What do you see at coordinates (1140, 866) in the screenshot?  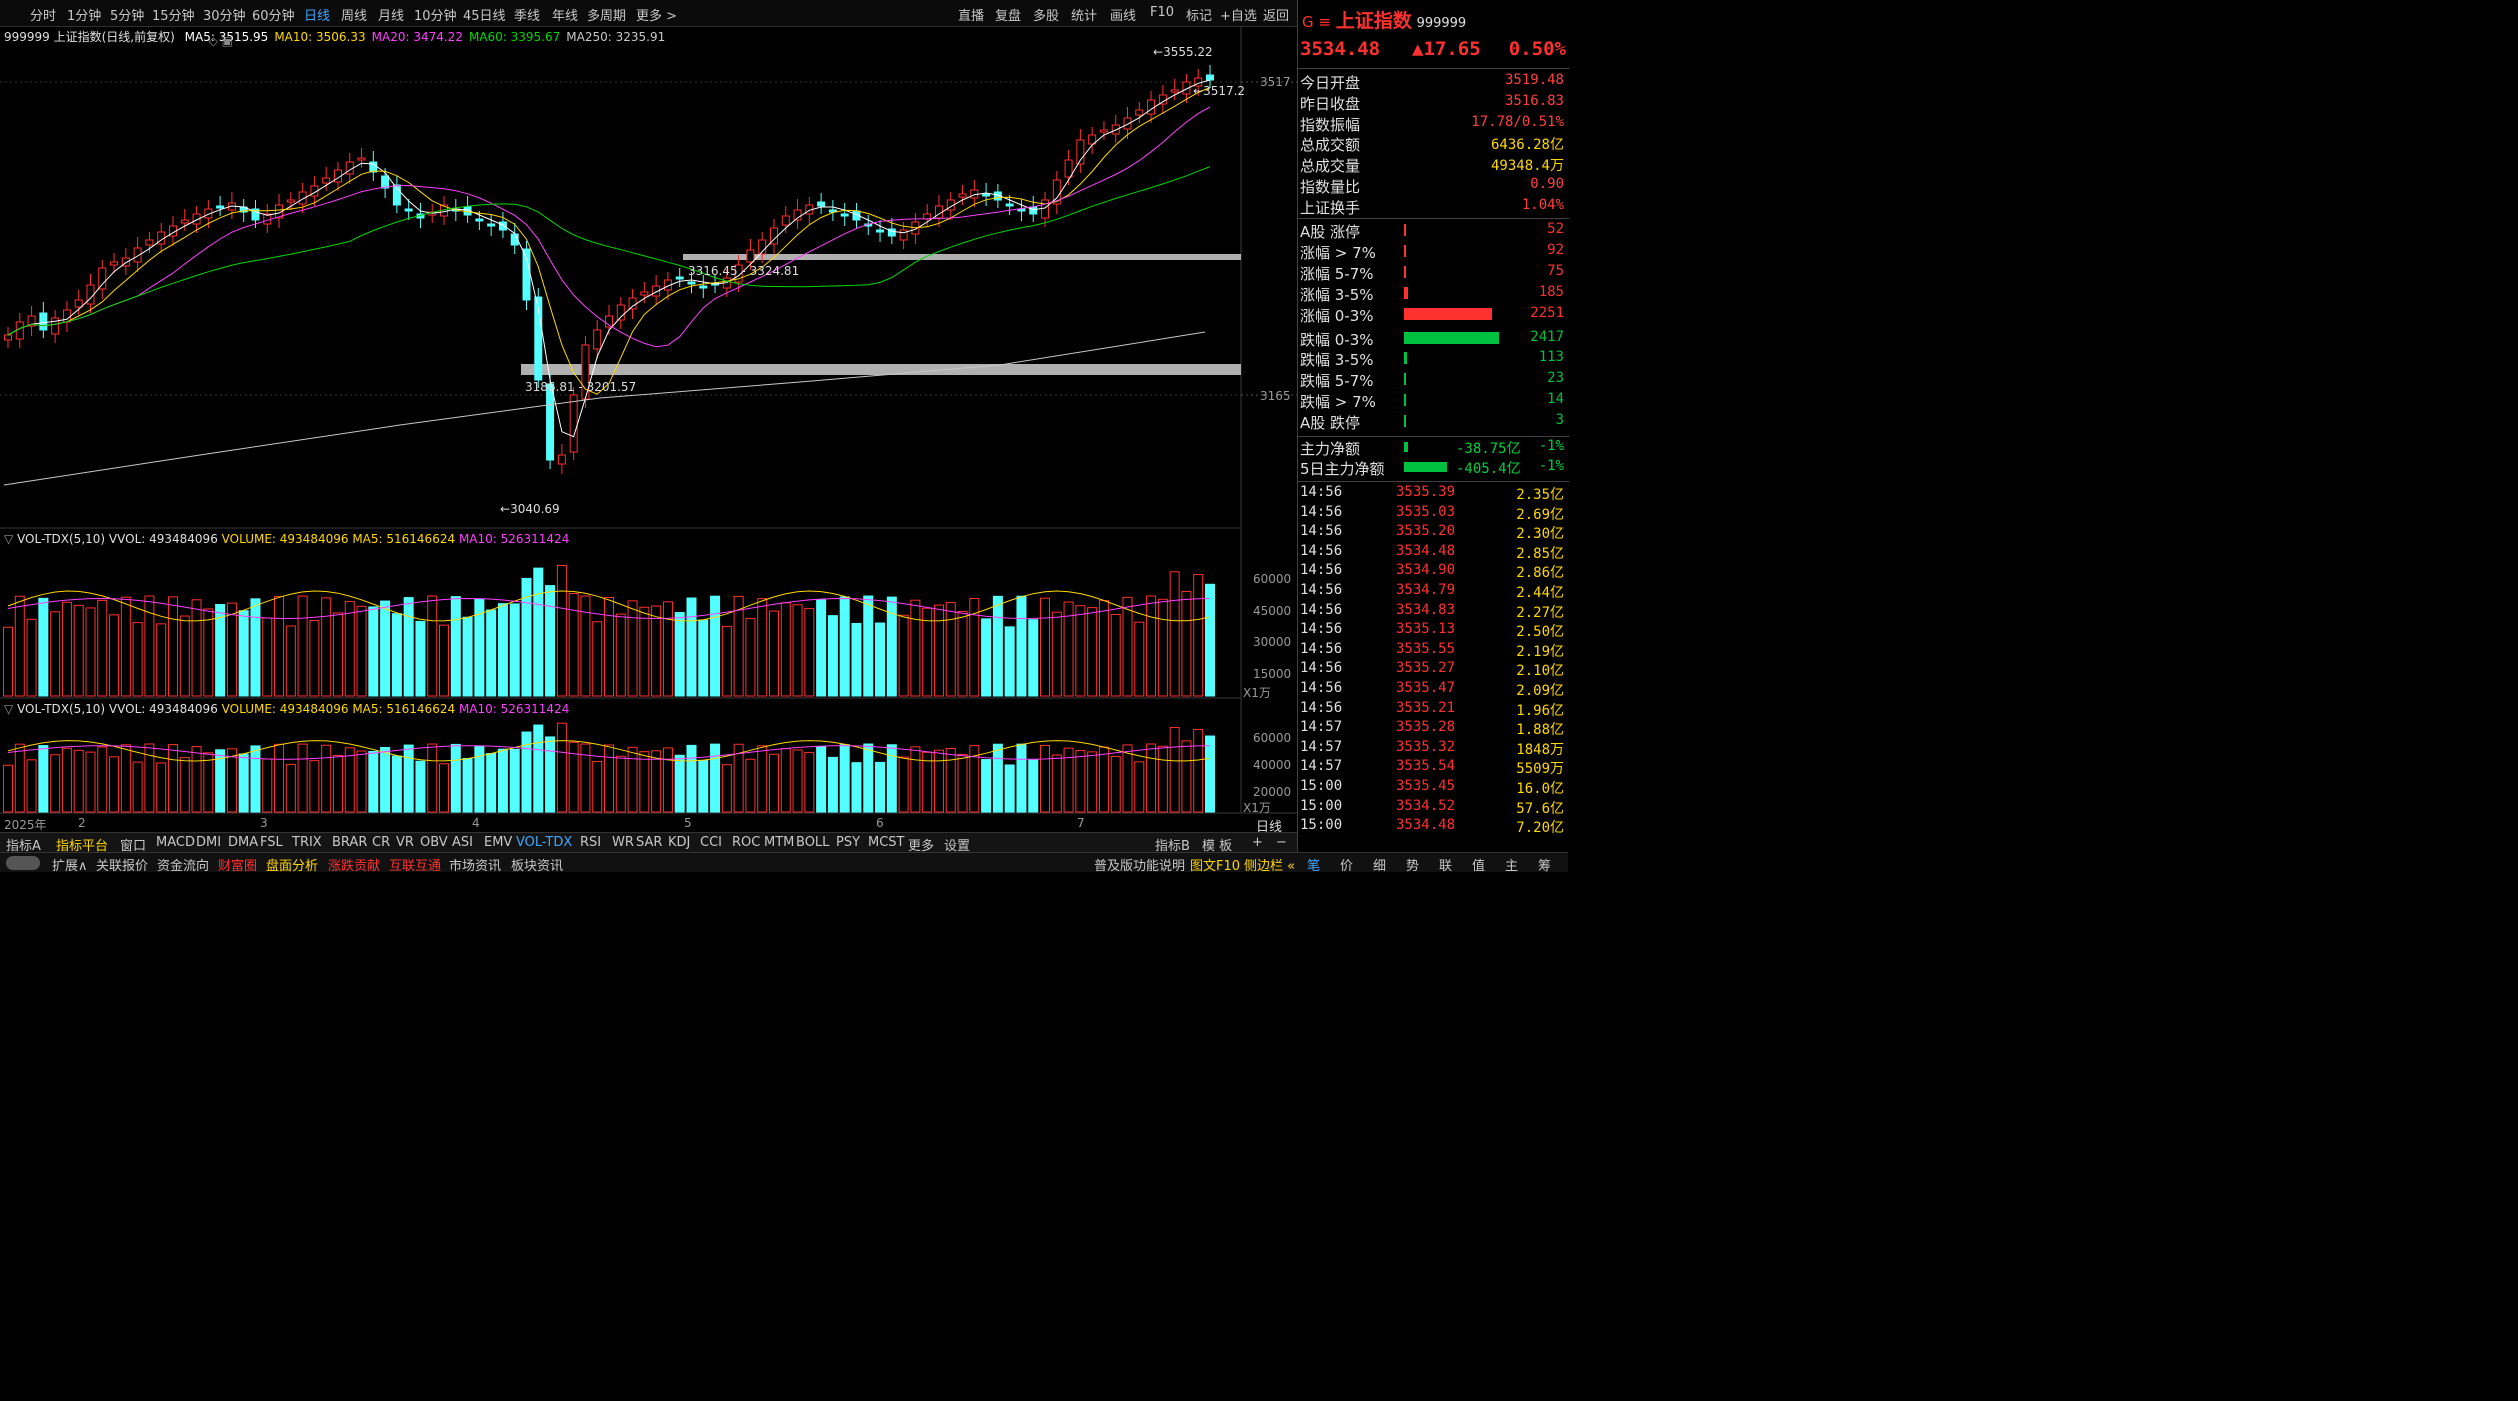 I see `bottom-right-link: 普及版功能说明` at bounding box center [1140, 866].